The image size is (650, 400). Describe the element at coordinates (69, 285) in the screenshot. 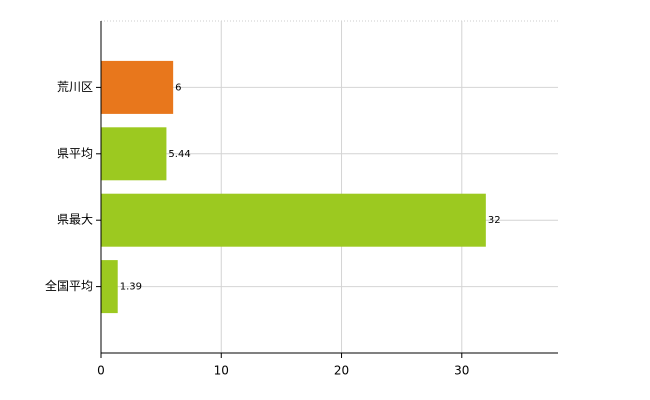

I see `y-tick-label: 全国平均` at that location.